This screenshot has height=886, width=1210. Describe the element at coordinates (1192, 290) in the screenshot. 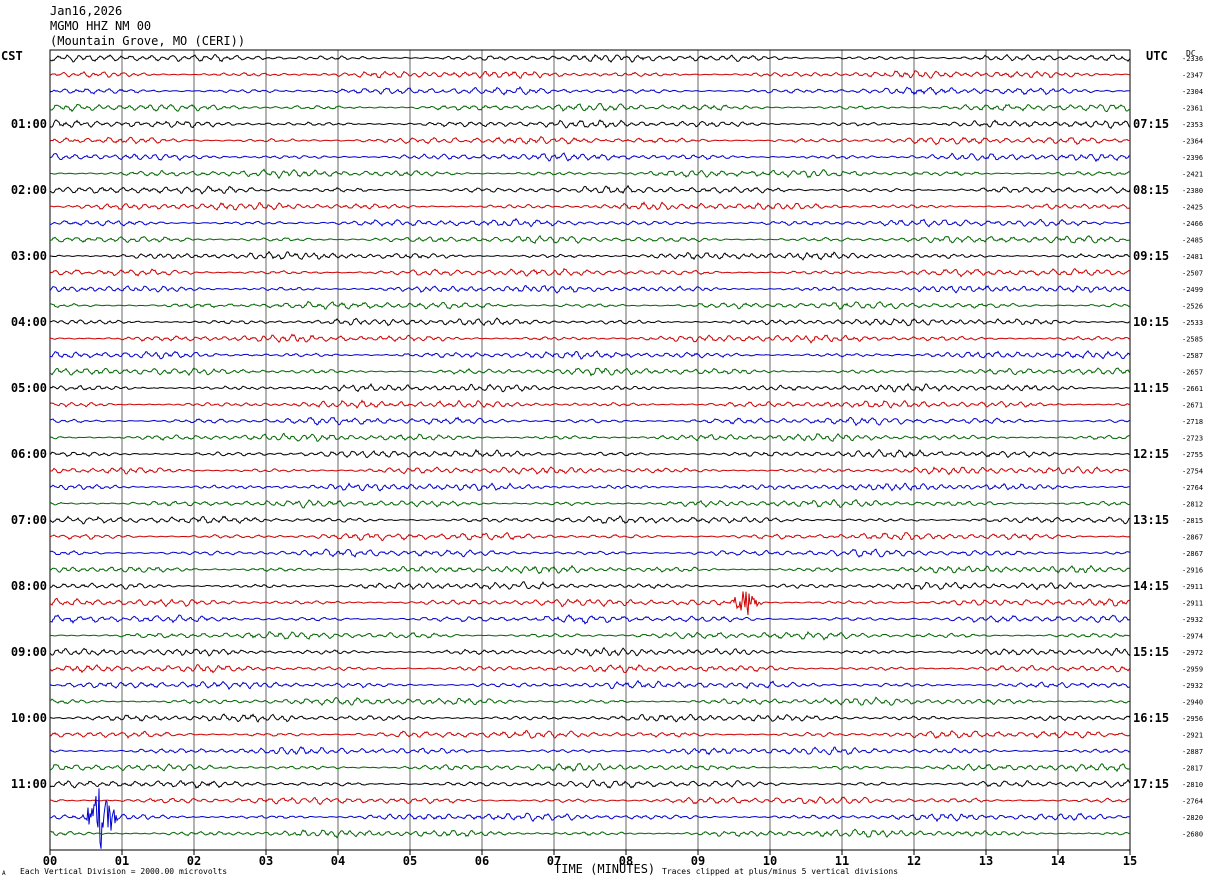

I see `dc-offset-label: -2499` at that location.